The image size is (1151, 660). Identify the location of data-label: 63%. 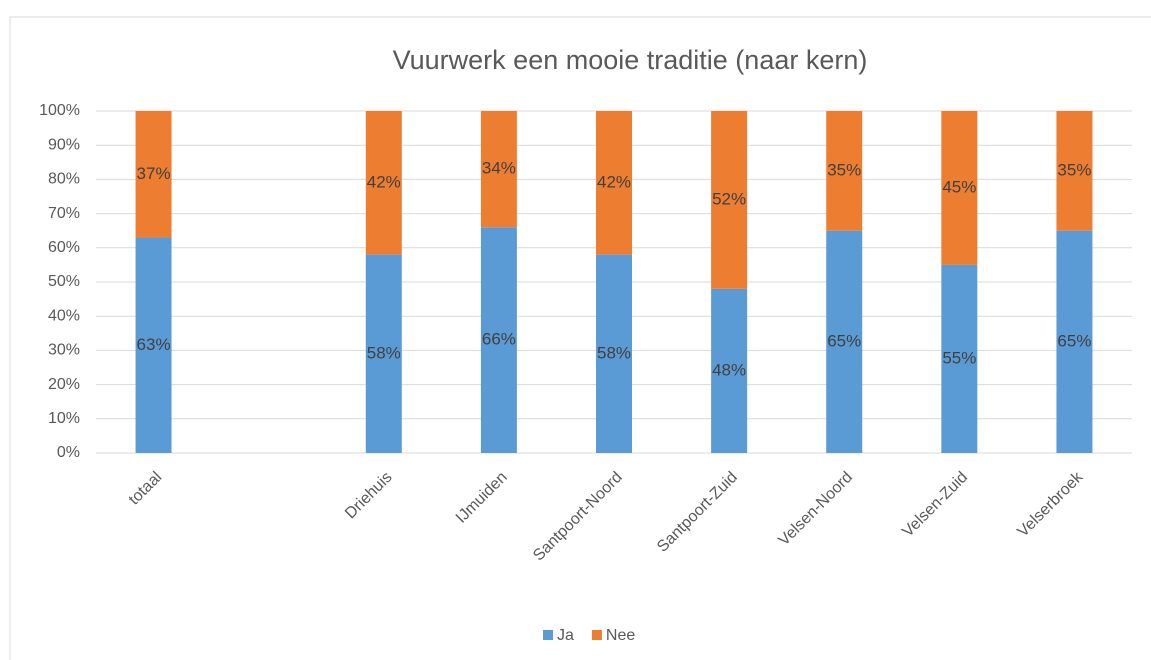
(154, 344).